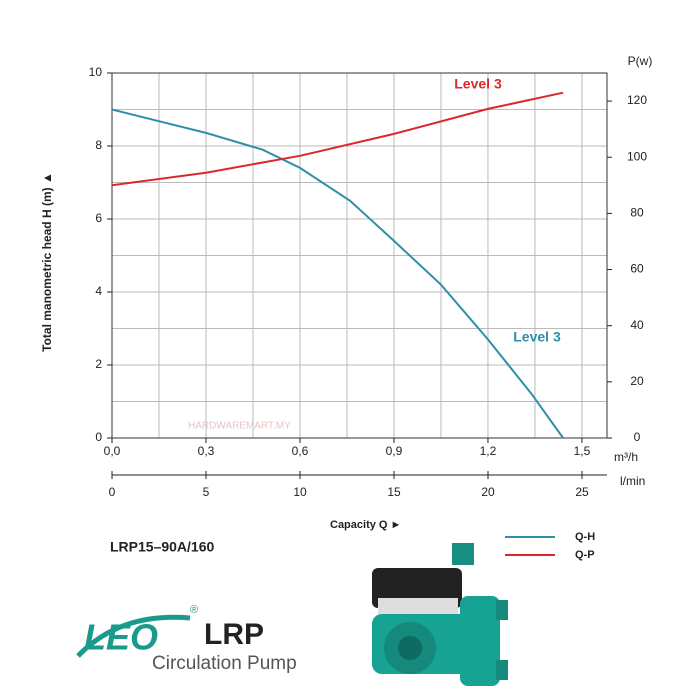 Image resolution: width=700 pixels, height=700 pixels. Describe the element at coordinates (121, 637) in the screenshot. I see `logo: LEO` at that location.